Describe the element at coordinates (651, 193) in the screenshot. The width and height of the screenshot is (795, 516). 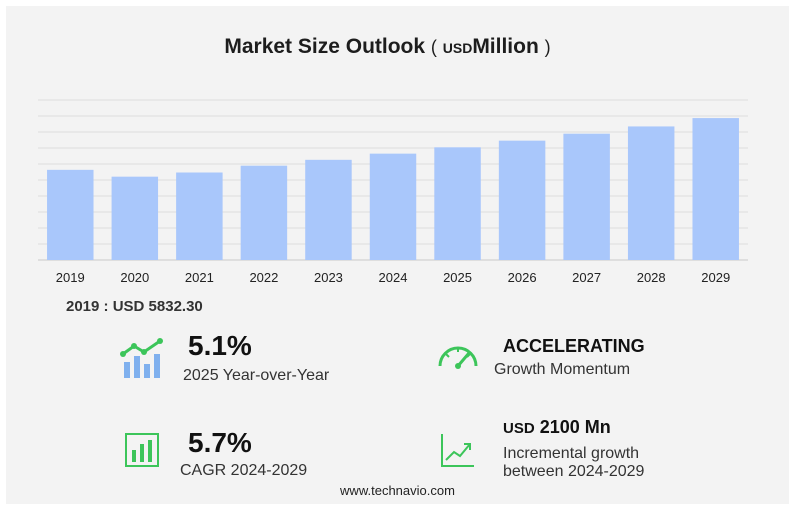
I see `bar-2028` at that location.